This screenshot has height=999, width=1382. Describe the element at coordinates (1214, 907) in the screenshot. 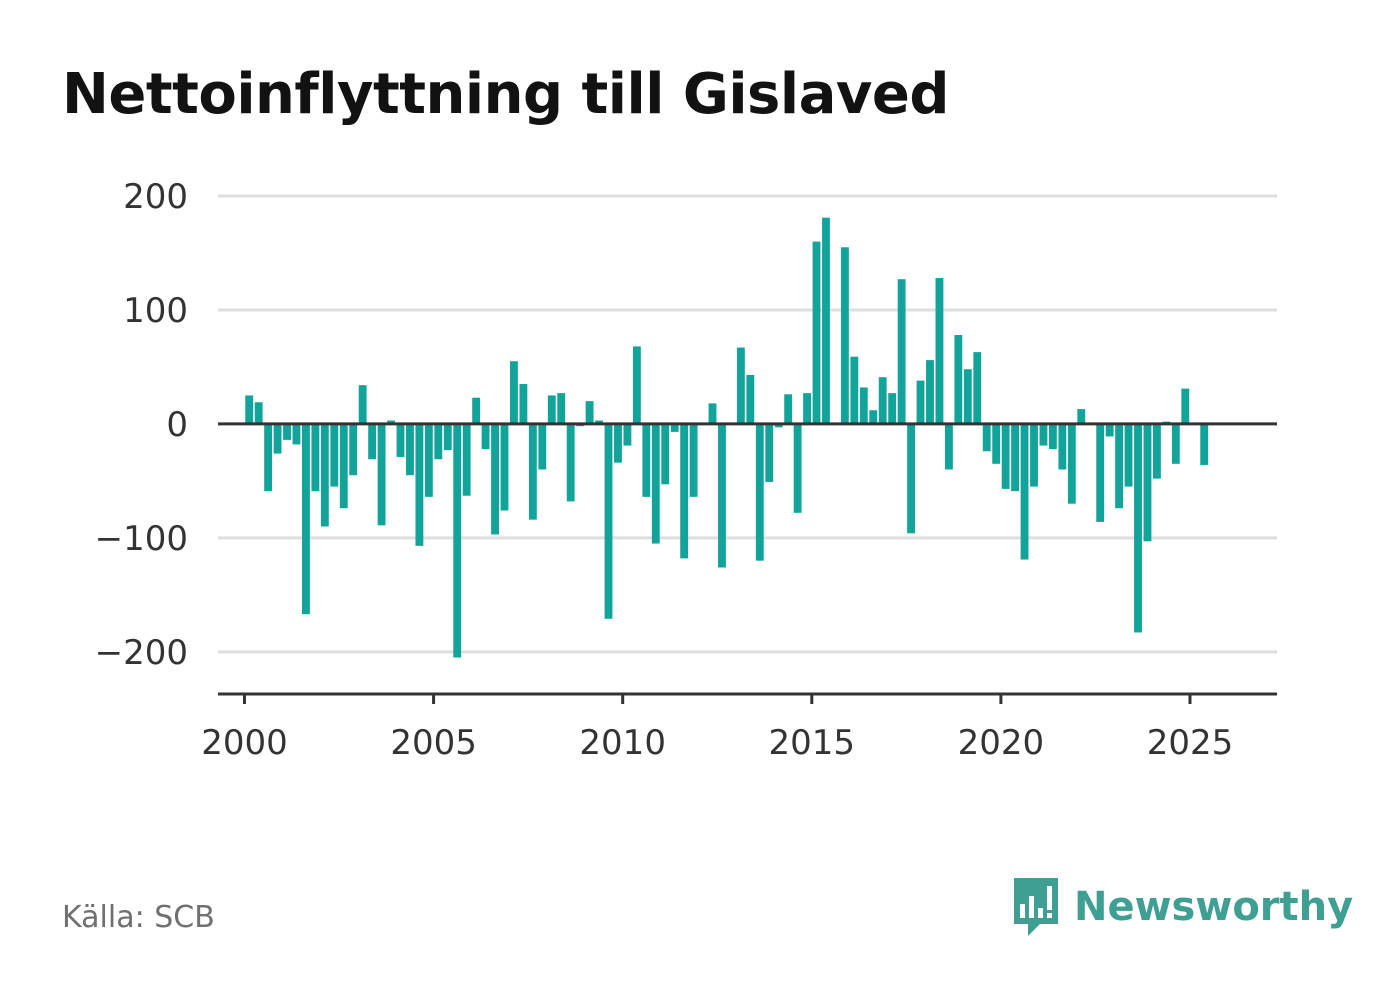

I see `brand-name: Newsworthy` at that location.